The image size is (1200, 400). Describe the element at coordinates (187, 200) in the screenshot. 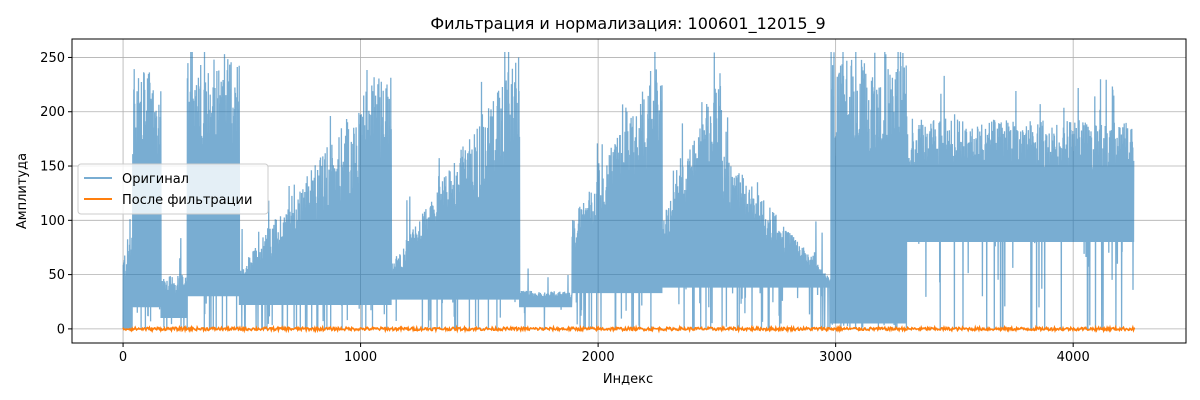

I see `legend-label-filtered: После фильтрации` at that location.